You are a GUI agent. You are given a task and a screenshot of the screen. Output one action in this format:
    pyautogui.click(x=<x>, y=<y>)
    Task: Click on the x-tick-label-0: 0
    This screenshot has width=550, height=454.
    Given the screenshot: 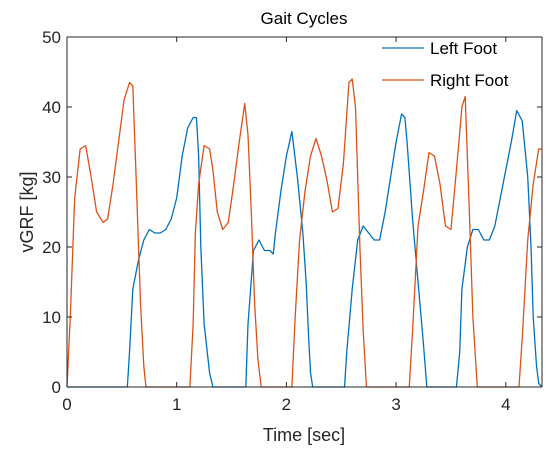 What is the action you would take?
    pyautogui.click(x=66, y=404)
    